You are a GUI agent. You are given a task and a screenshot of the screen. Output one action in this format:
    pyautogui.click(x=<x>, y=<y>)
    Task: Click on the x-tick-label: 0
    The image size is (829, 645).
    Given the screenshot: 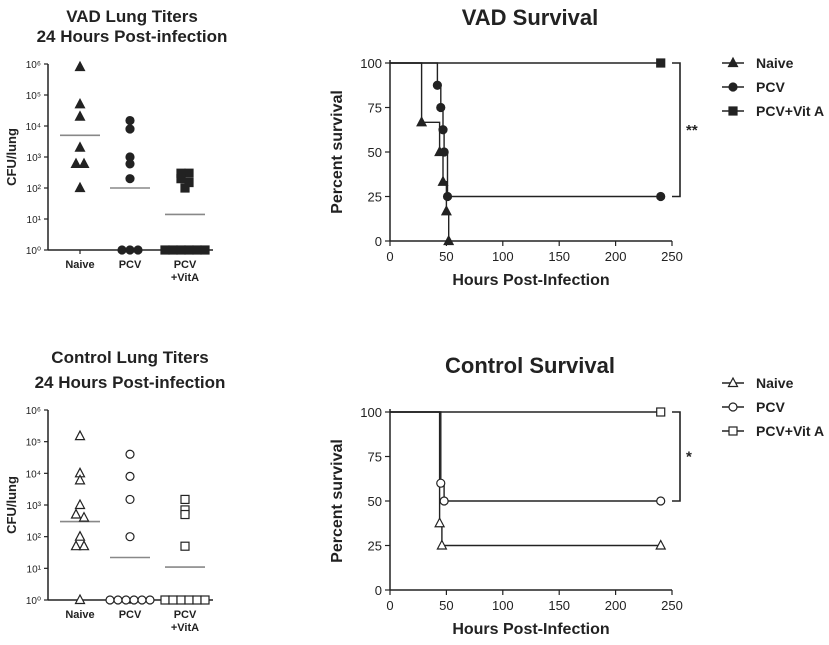 What is the action you would take?
    pyautogui.click(x=389, y=605)
    